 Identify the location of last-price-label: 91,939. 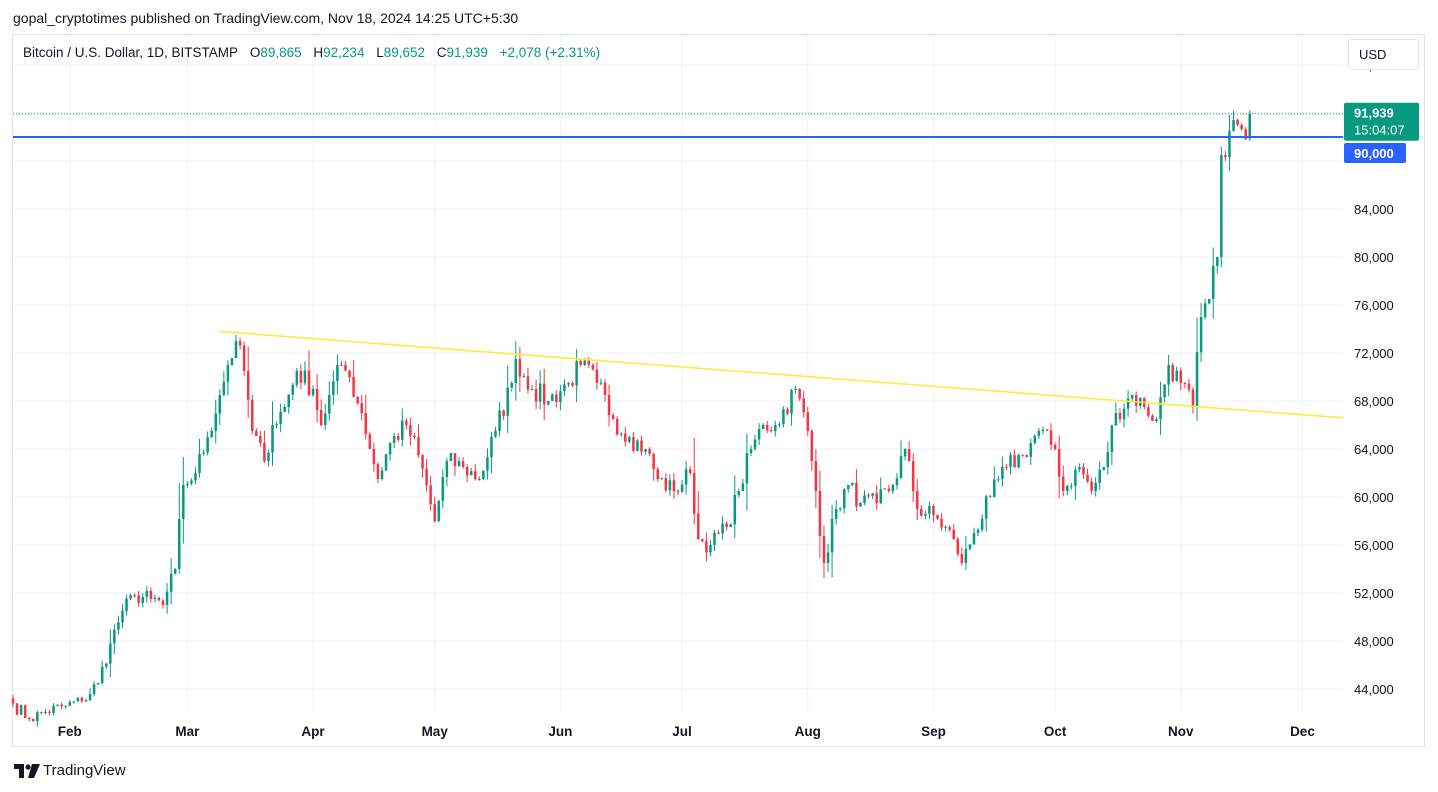
(1374, 113).